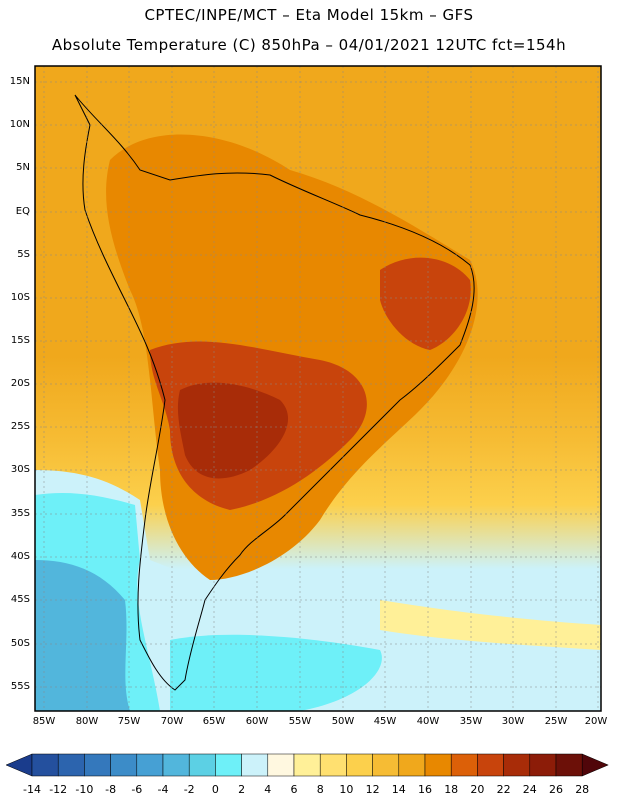  What do you see at coordinates (189, 789) in the screenshot?
I see `colorbar-label: -2` at bounding box center [189, 789].